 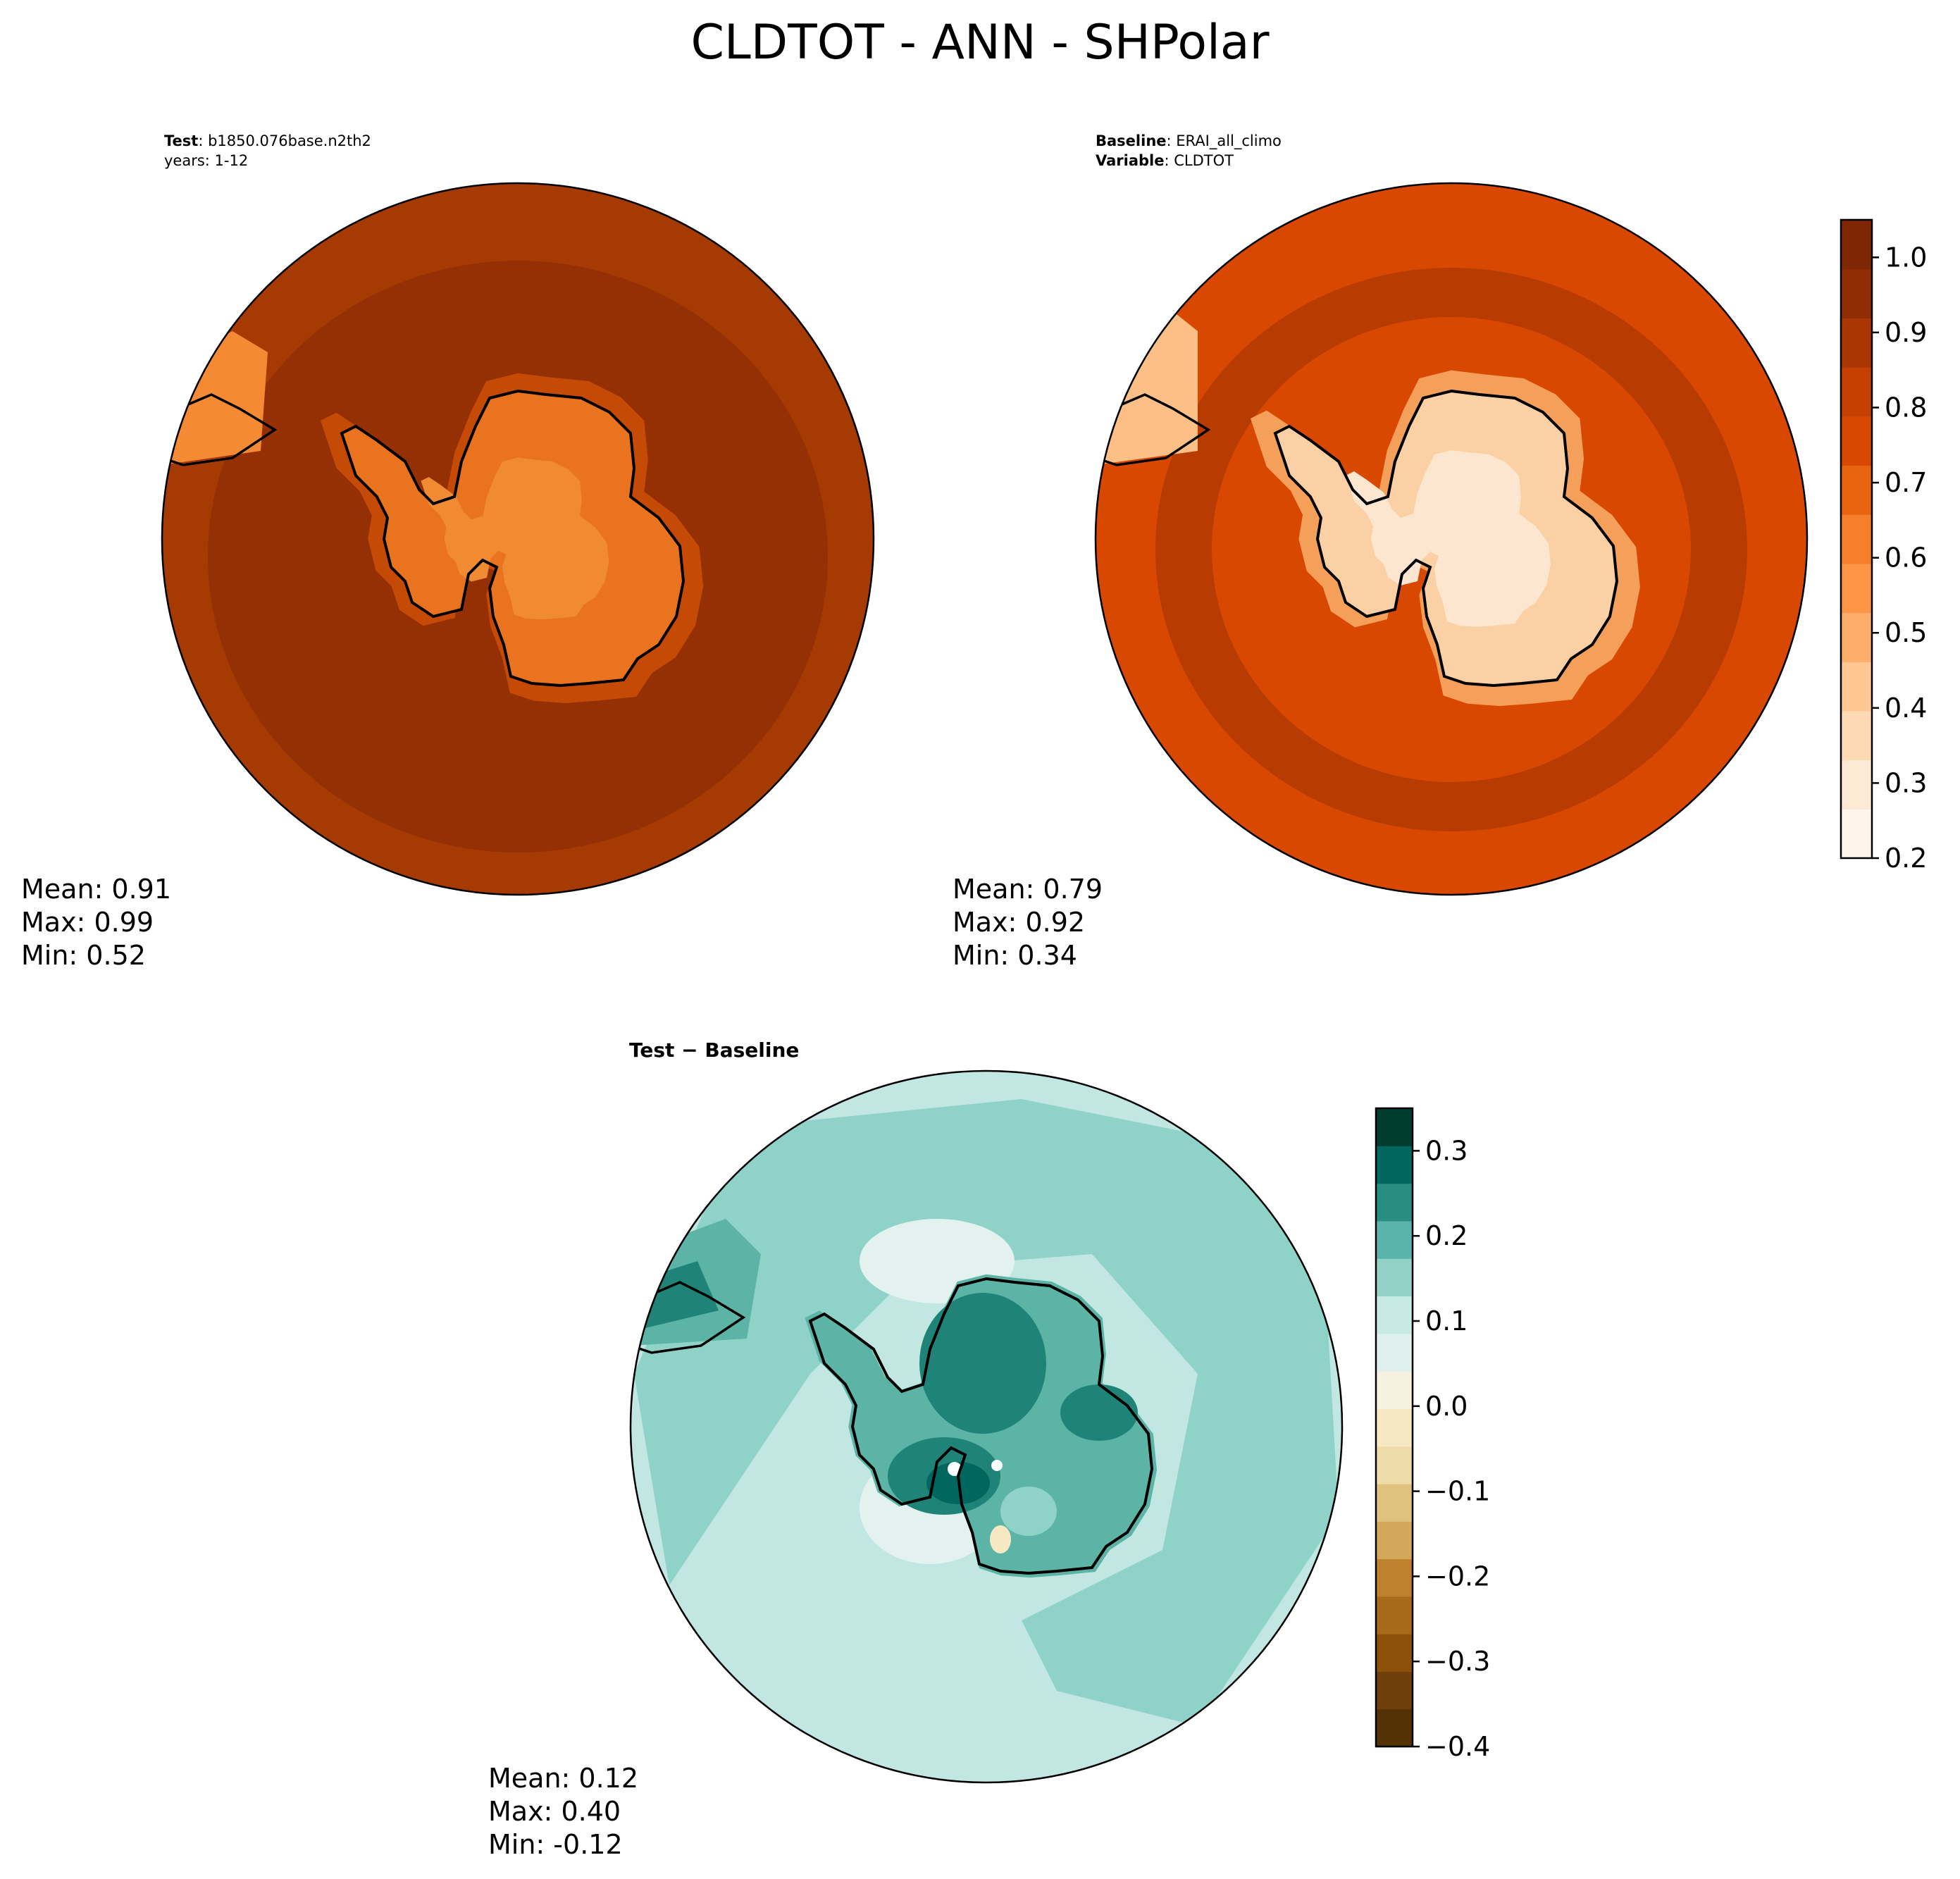 What do you see at coordinates (1015, 956) in the screenshot?
I see `baseline-stat-min: Min: 0.34` at bounding box center [1015, 956].